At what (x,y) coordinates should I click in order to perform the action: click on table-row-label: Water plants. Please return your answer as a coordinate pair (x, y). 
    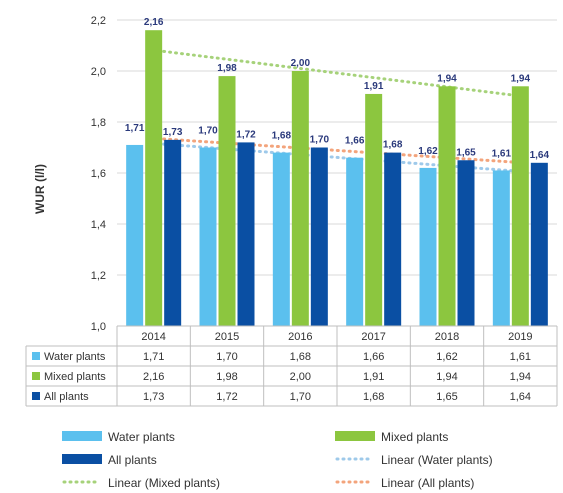
    Looking at the image, I should click on (75, 357).